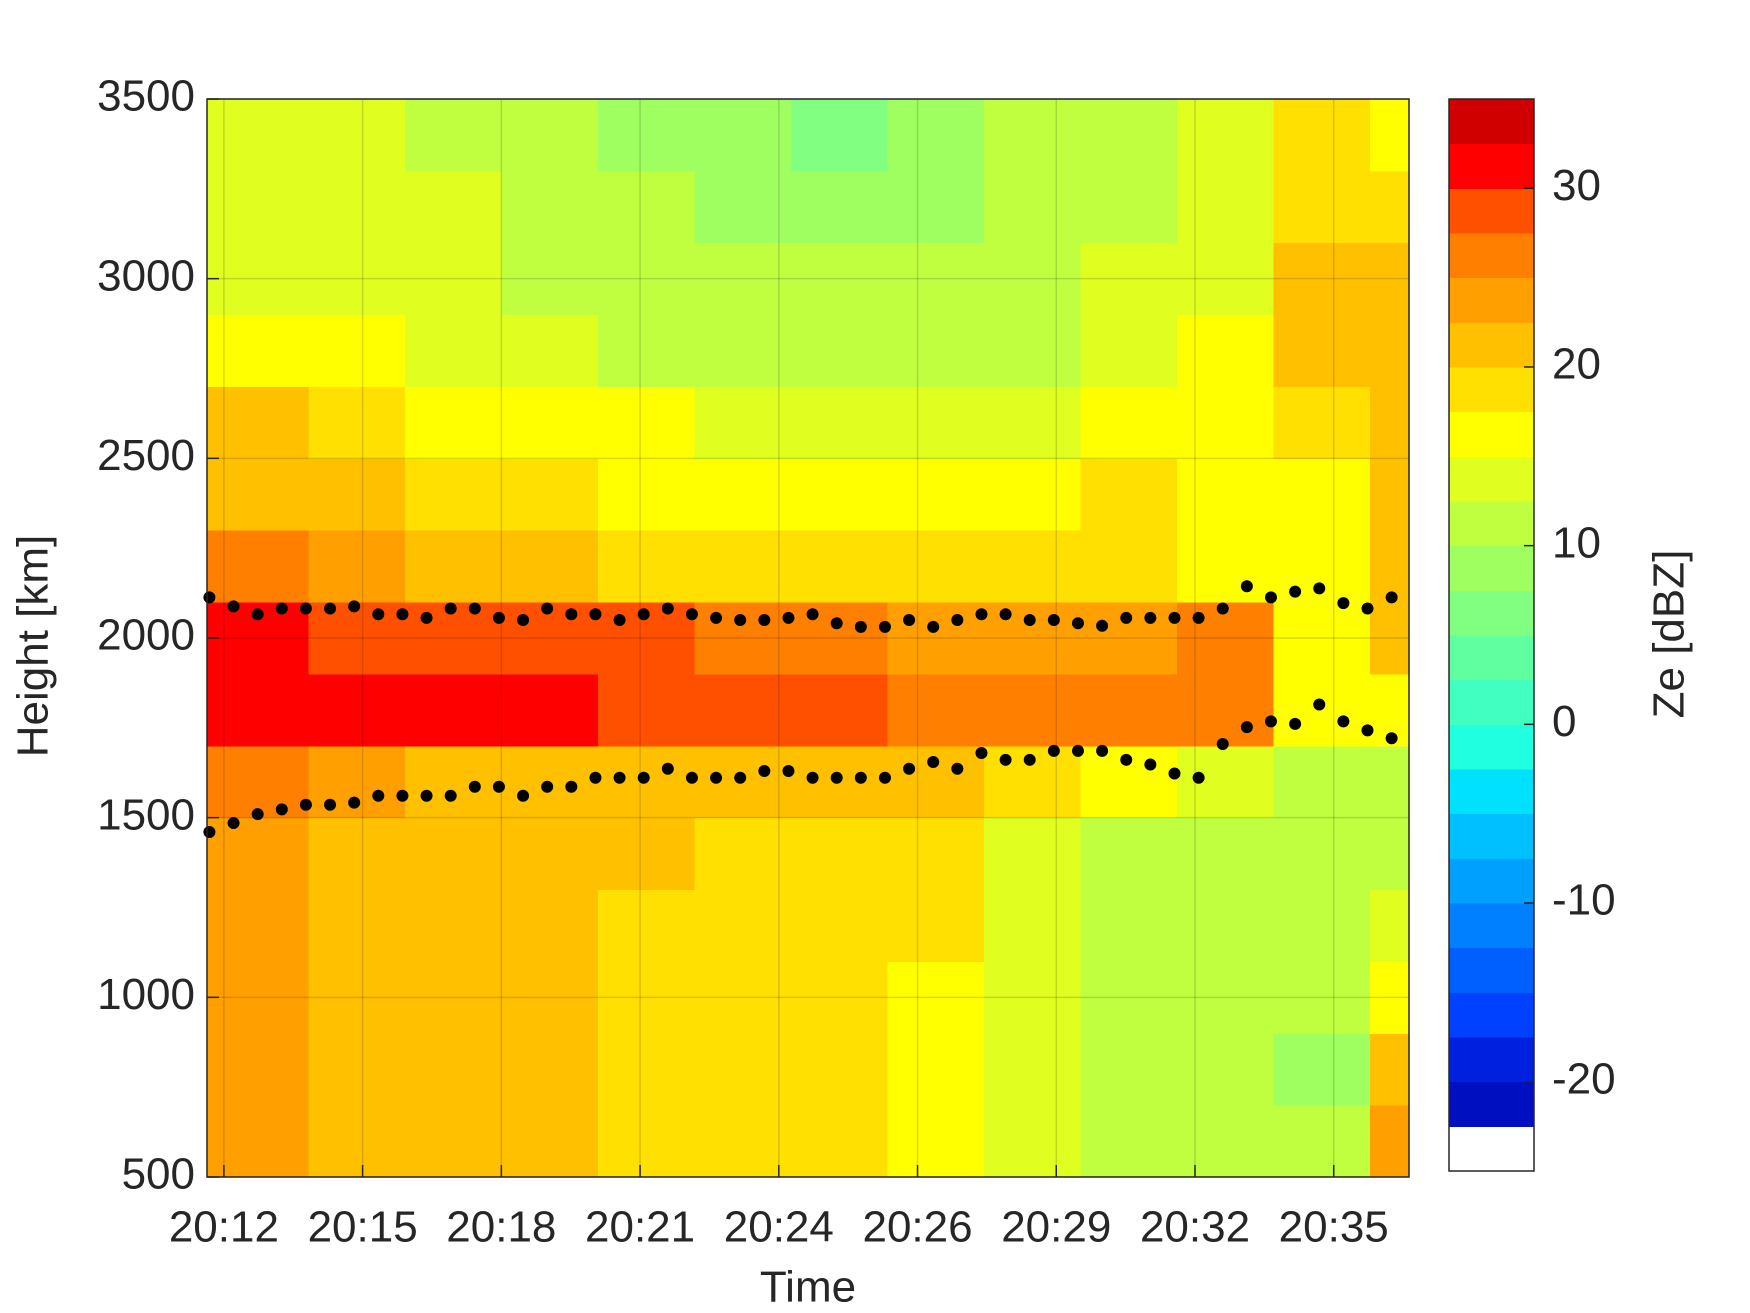 The width and height of the screenshot is (1750, 1313). I want to click on y-tick-label: 3500, so click(146, 96).